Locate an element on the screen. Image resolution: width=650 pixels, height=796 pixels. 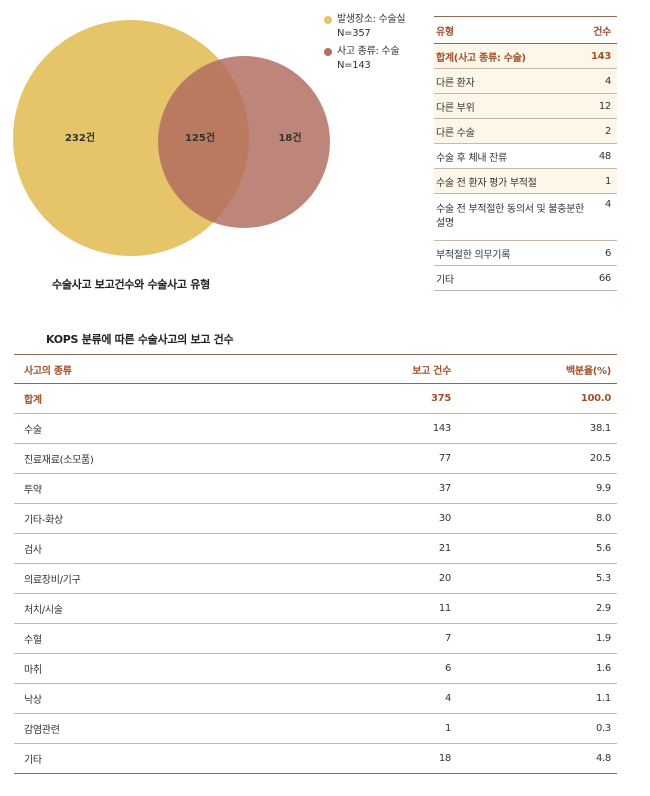
row-kind: 수술 is located at coordinates (167, 428).